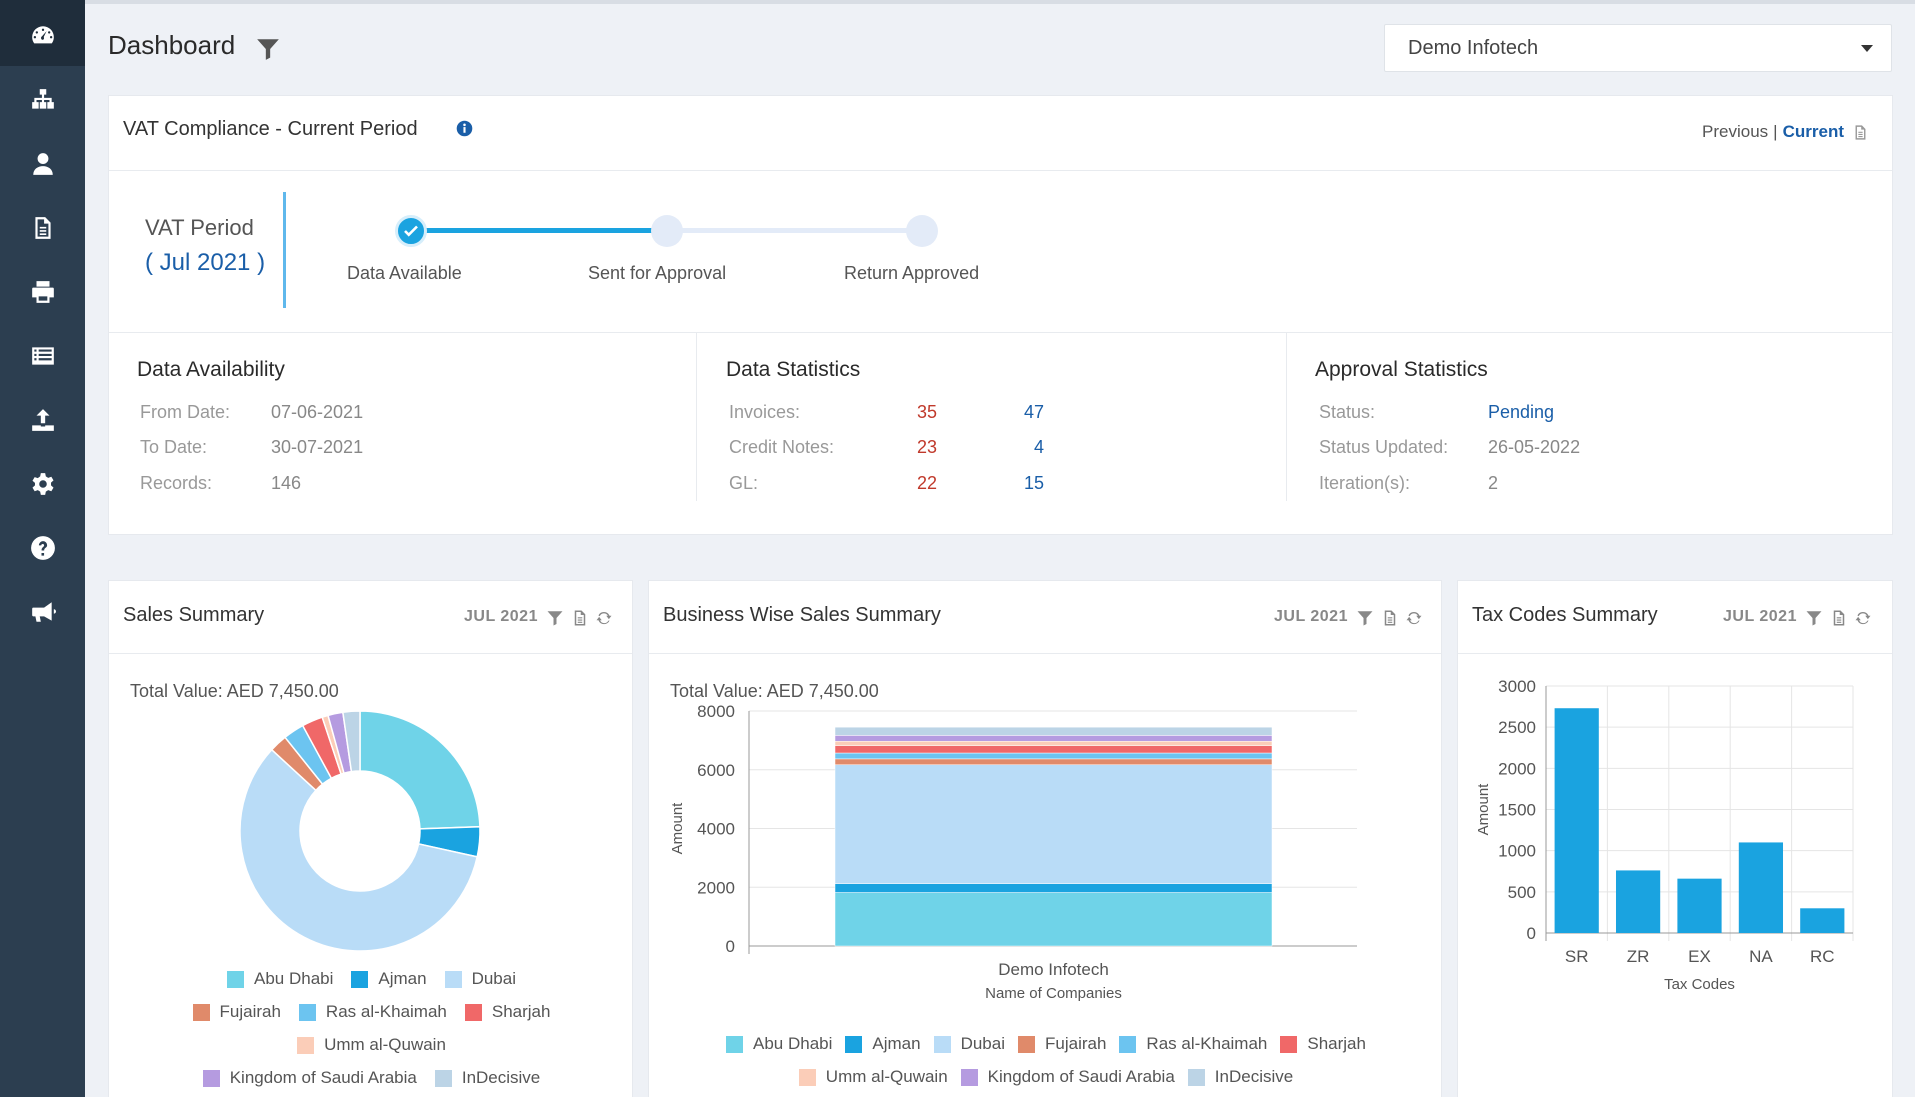 The width and height of the screenshot is (1915, 1097). Describe the element at coordinates (359, 850) in the screenshot. I see `pie-slice-dubai` at that location.